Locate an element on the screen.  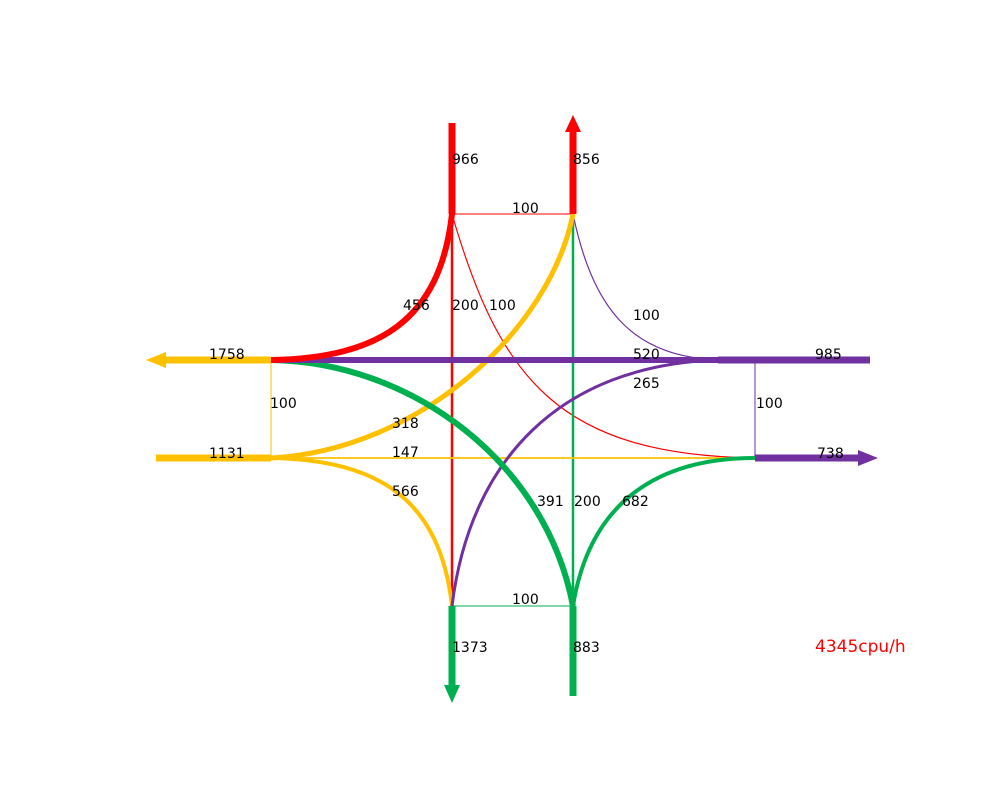
south-right-volume: 391 is located at coordinates (550, 502).